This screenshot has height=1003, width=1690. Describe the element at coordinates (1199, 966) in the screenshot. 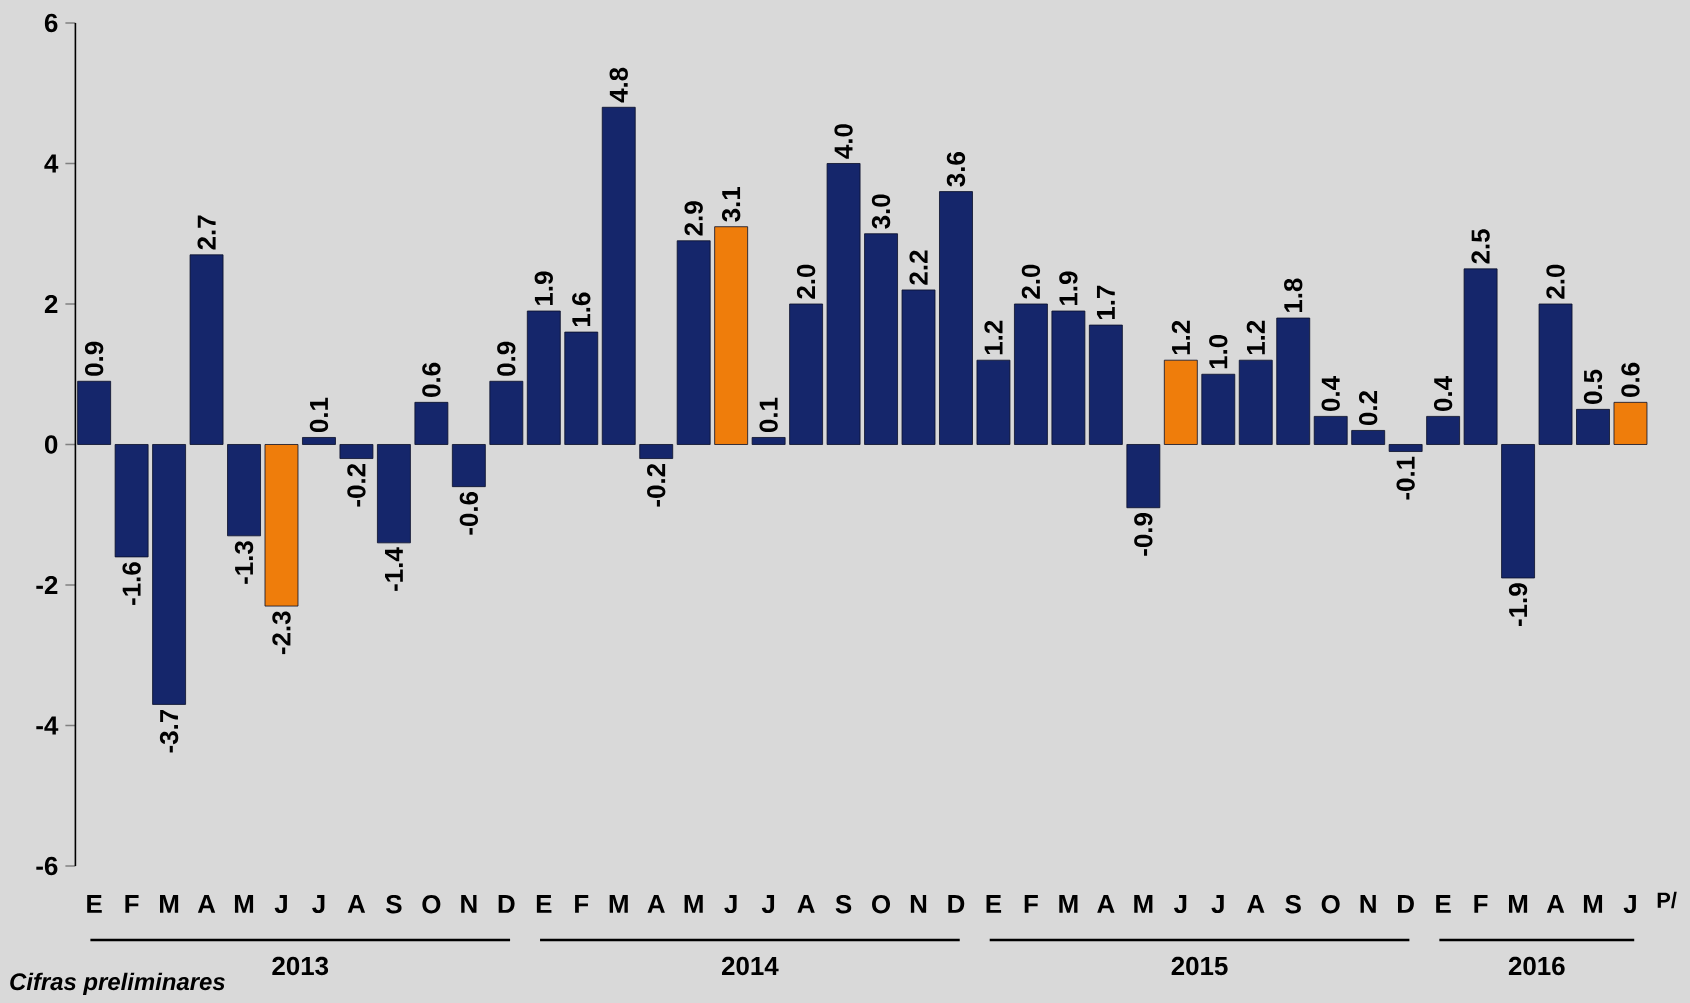

I see `text: 2015` at that location.